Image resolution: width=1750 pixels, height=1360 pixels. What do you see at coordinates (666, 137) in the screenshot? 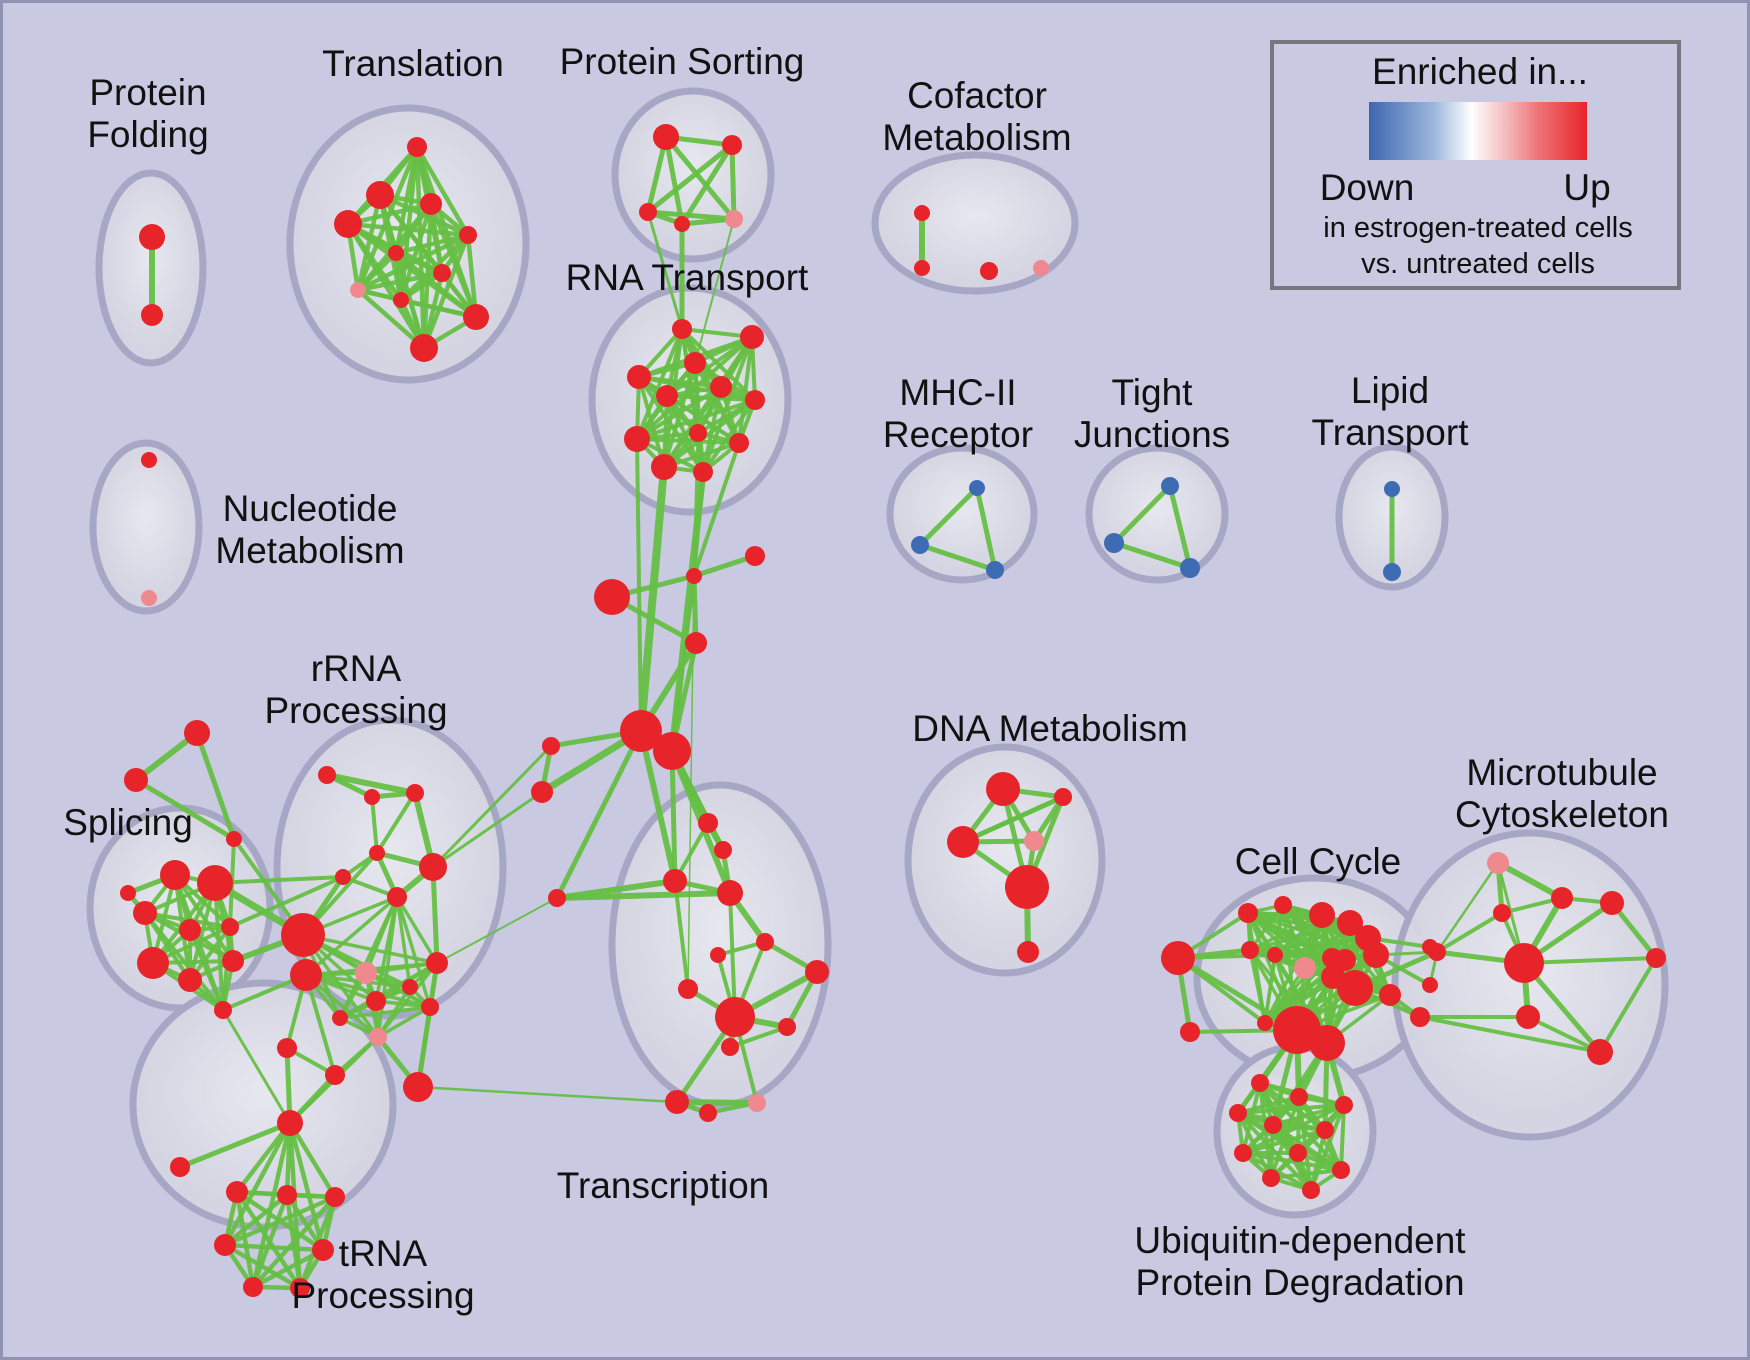
I see `gene-set-node-ps1` at bounding box center [666, 137].